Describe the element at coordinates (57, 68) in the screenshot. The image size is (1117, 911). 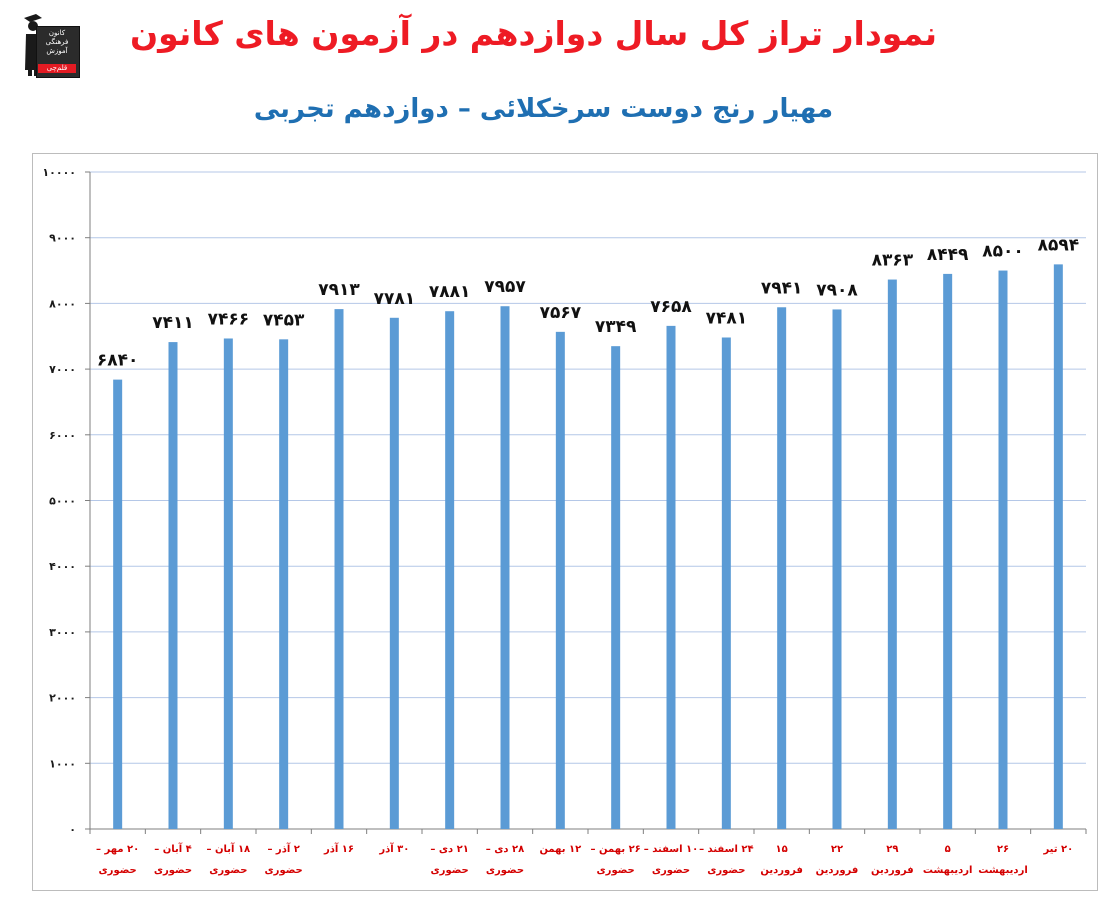
I see `logo-strip: قلم‌چی` at that location.